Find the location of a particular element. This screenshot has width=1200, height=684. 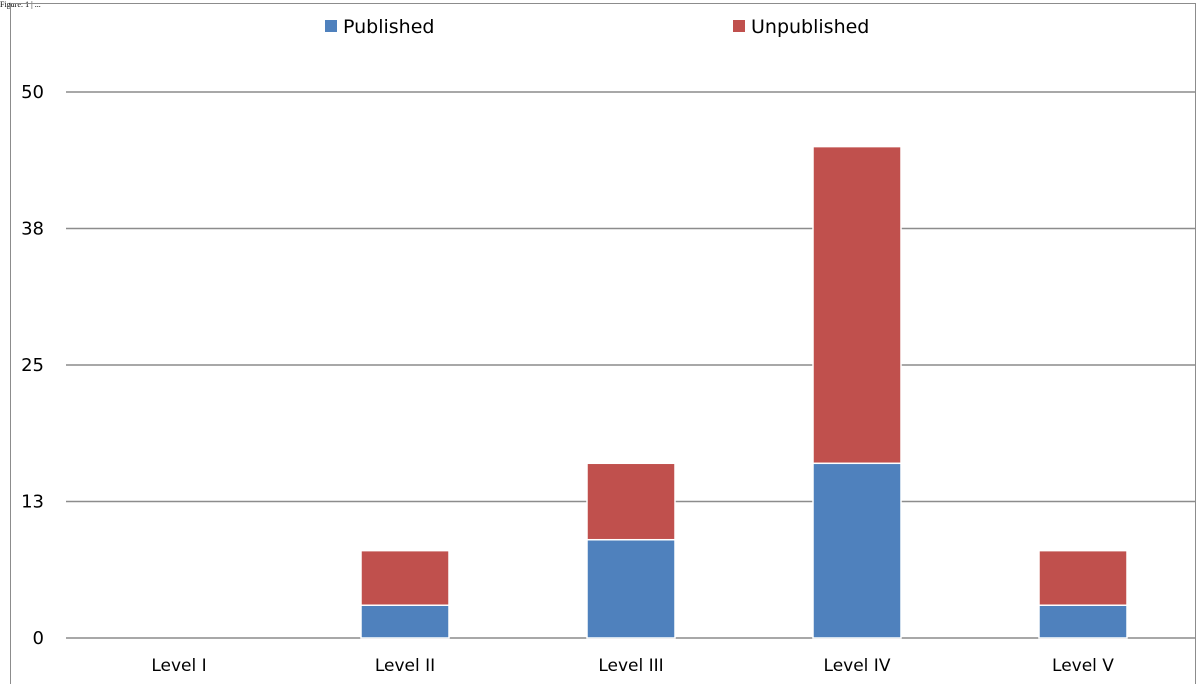

legend: Published Unpublished is located at coordinates (597, 27).